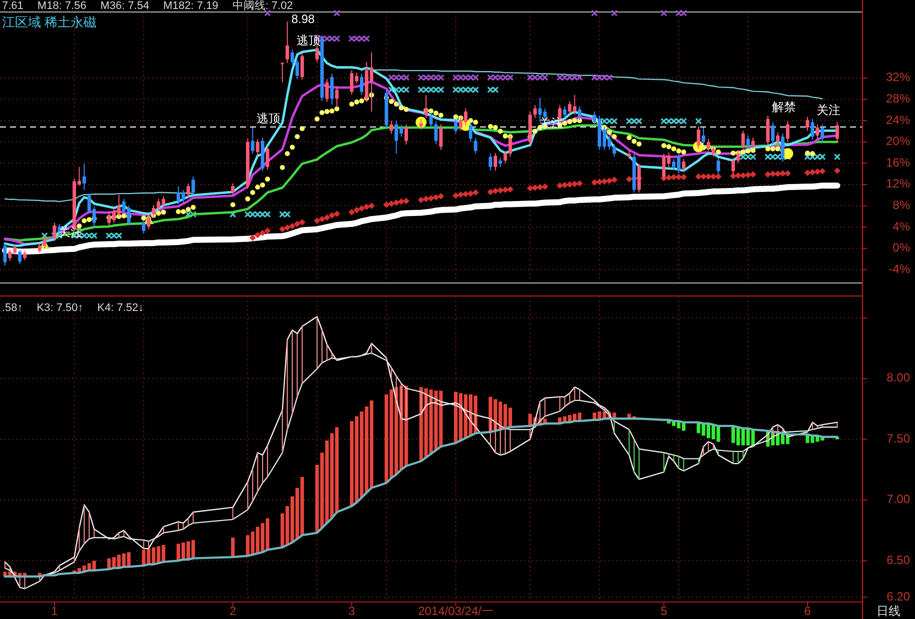  Describe the element at coordinates (898, 77) in the screenshot. I see `y-tick-label: 32%` at that location.